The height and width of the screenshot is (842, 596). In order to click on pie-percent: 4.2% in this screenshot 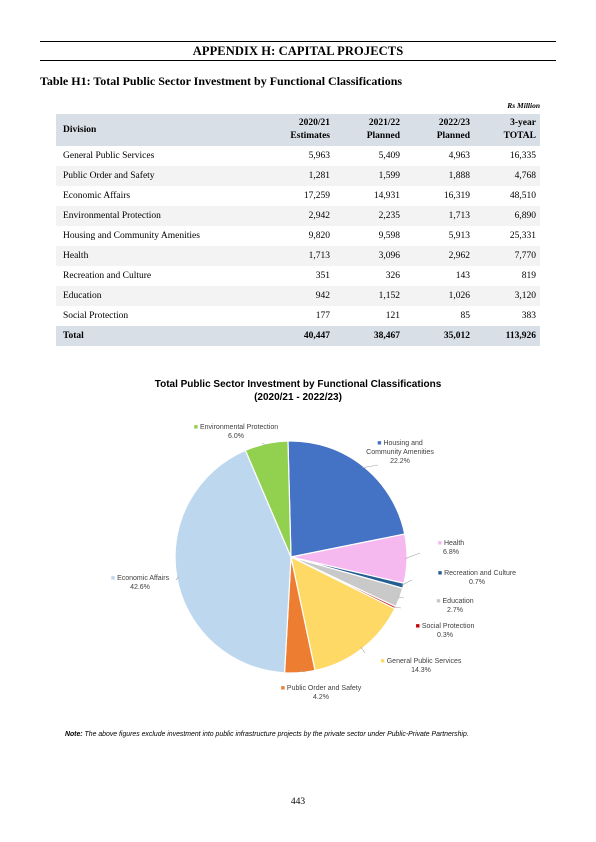, I will do `click(321, 697)`.